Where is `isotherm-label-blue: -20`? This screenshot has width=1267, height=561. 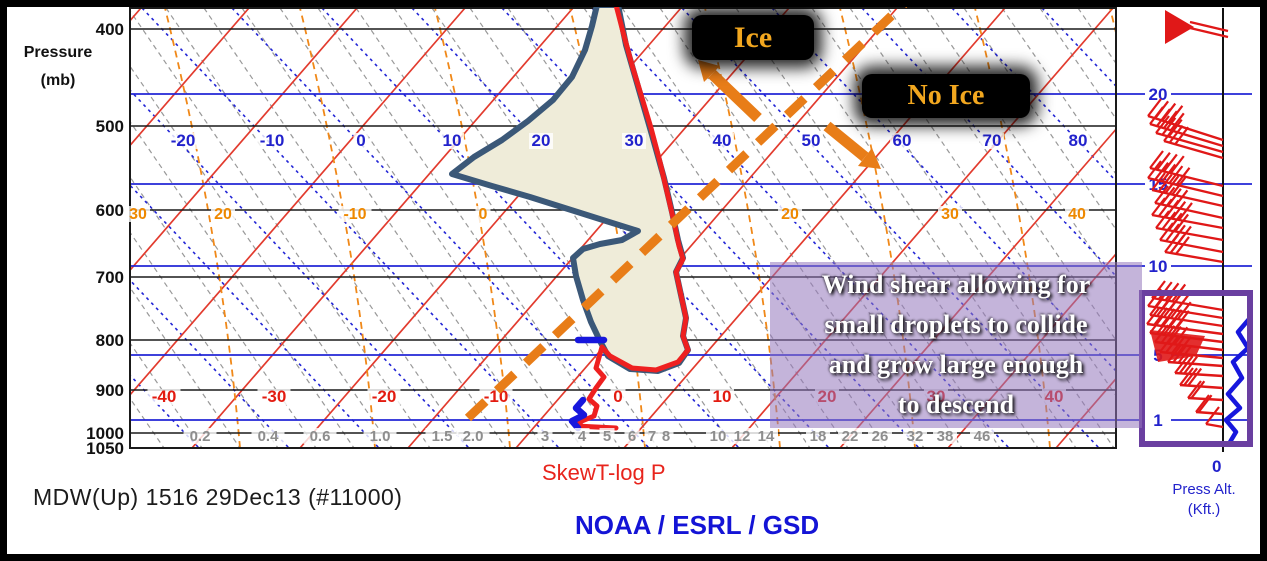 isotherm-label-blue: -20 is located at coordinates (183, 140).